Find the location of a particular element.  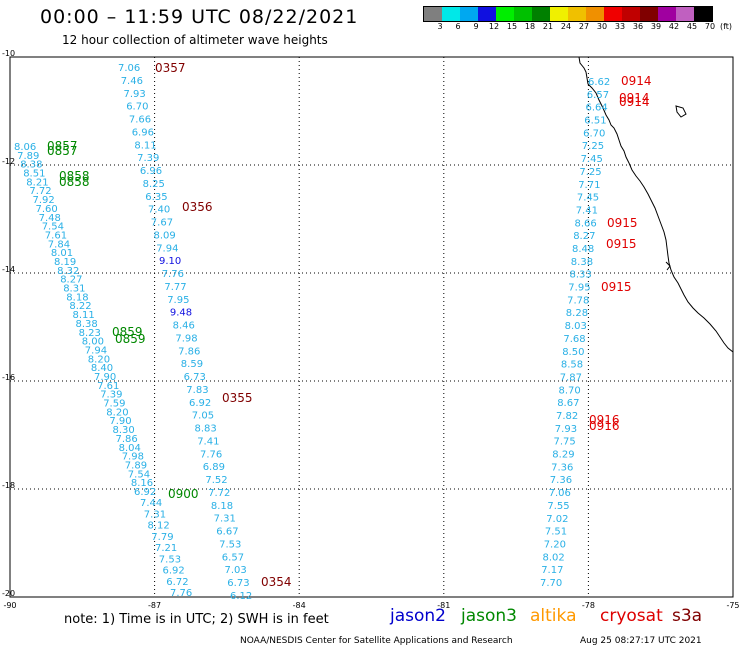

pass-time-label: 0355 is located at coordinates (237, 398).